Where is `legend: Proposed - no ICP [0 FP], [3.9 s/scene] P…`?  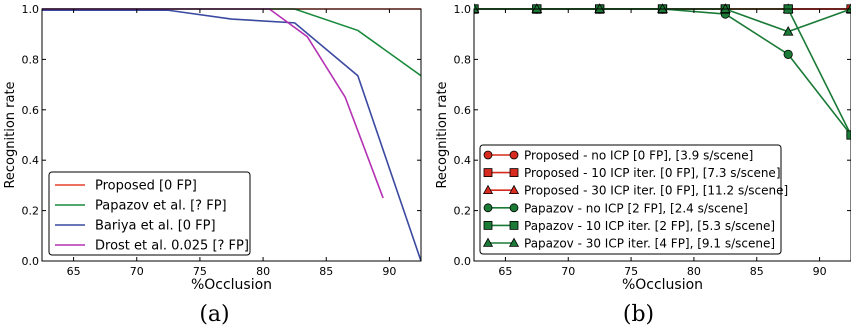
legend: Proposed - no ICP [0 FP], [3.9 s/scene] P… is located at coordinates (633, 199).